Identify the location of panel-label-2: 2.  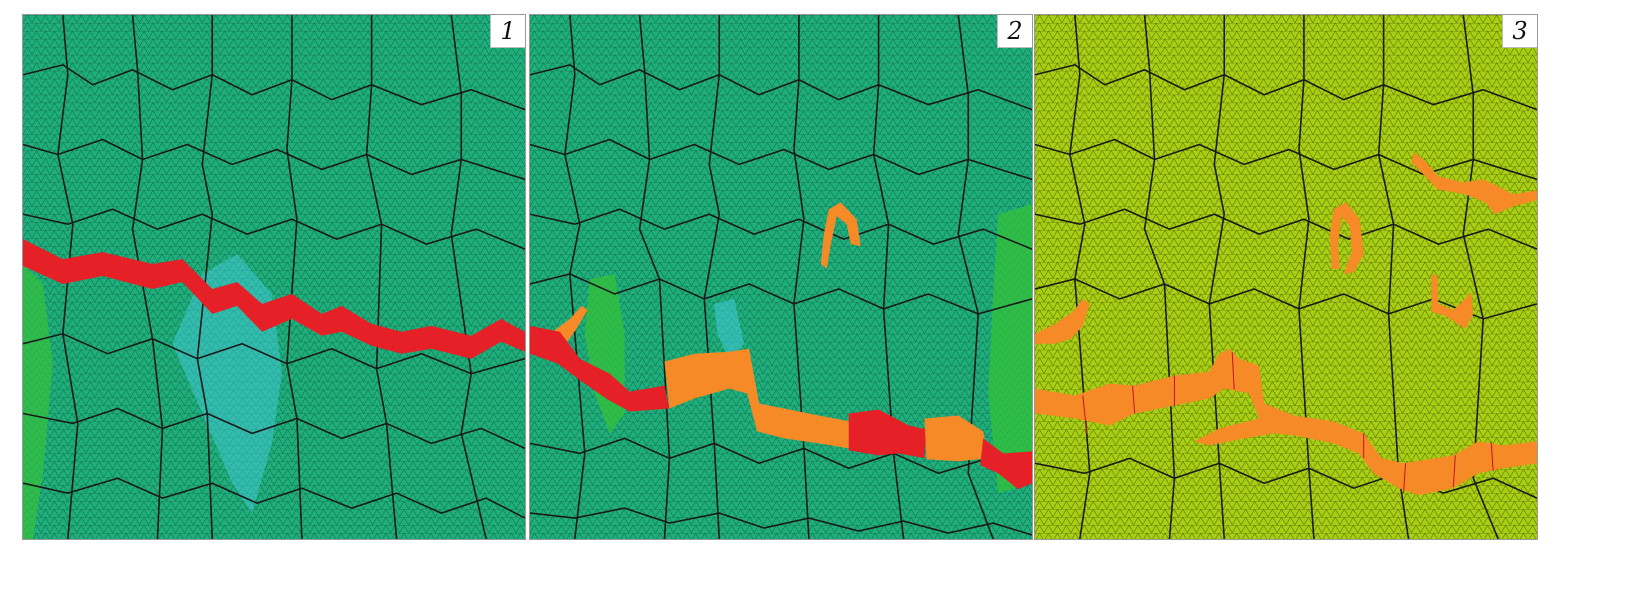
(1014, 31).